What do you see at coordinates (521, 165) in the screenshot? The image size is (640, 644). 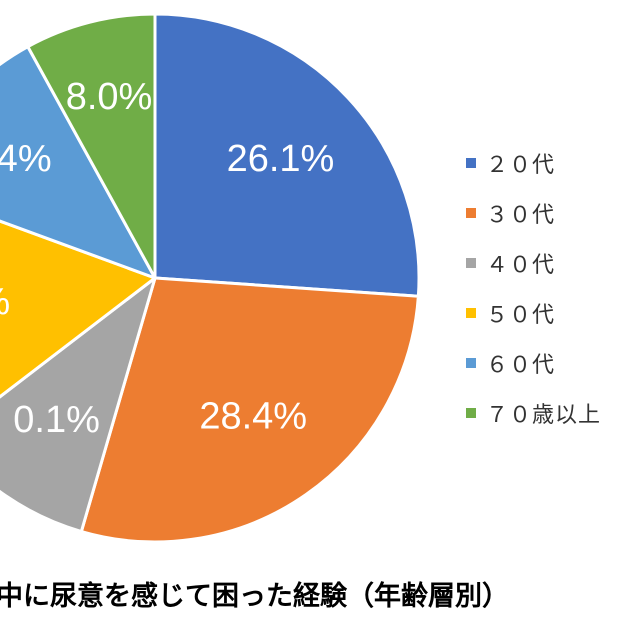 I see `legend-label-20s: ２０代` at bounding box center [521, 165].